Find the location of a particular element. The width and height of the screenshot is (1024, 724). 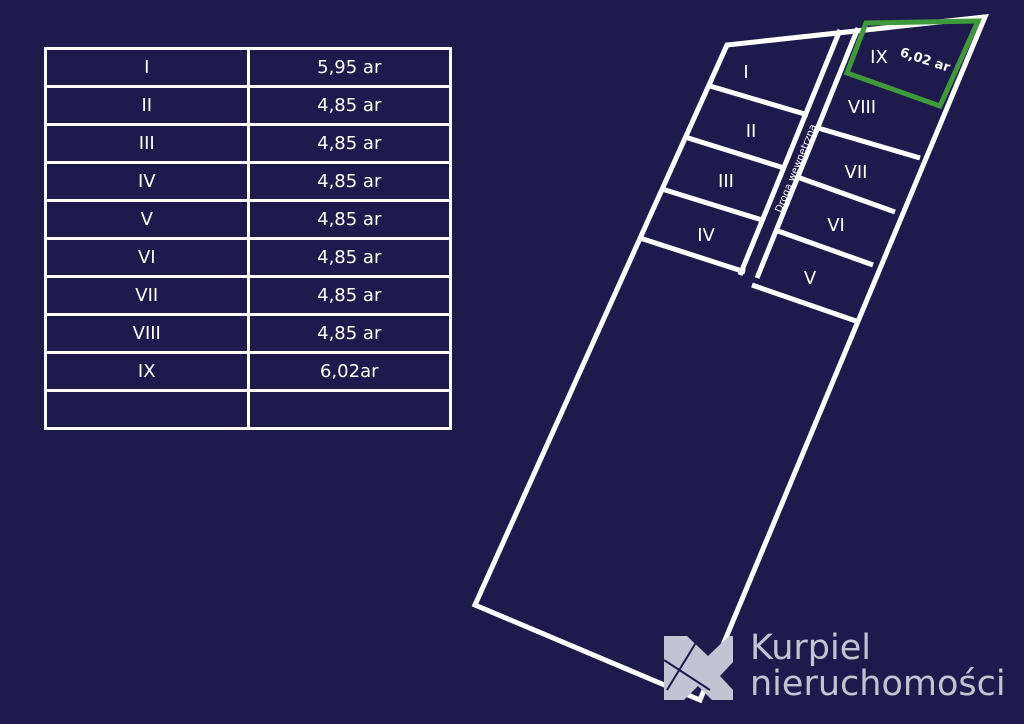

table-row is located at coordinates (248, 409).